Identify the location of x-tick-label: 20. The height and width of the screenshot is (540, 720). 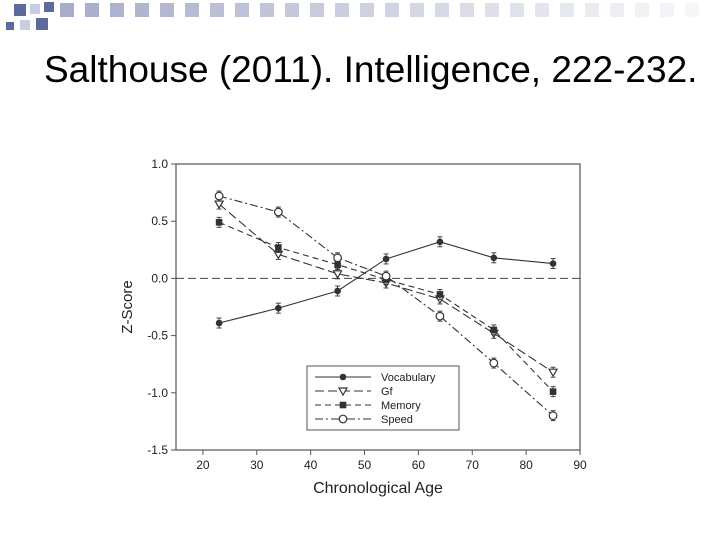
(203, 465).